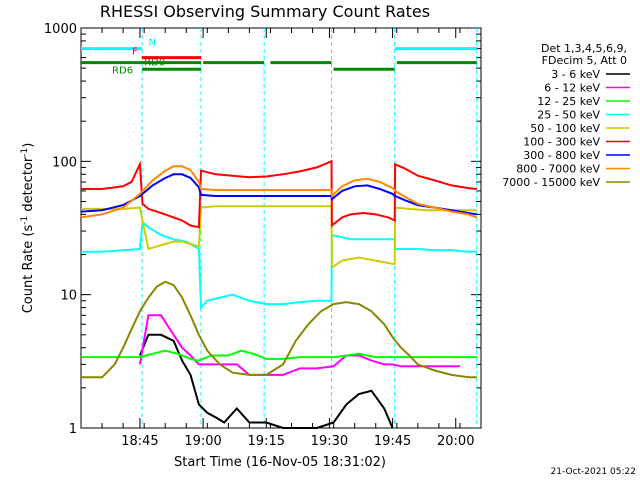 This screenshot has width=640, height=480. What do you see at coordinates (28, 269) in the screenshot?
I see `y-axis-label-main: Count Rate (s` at bounding box center [28, 269].